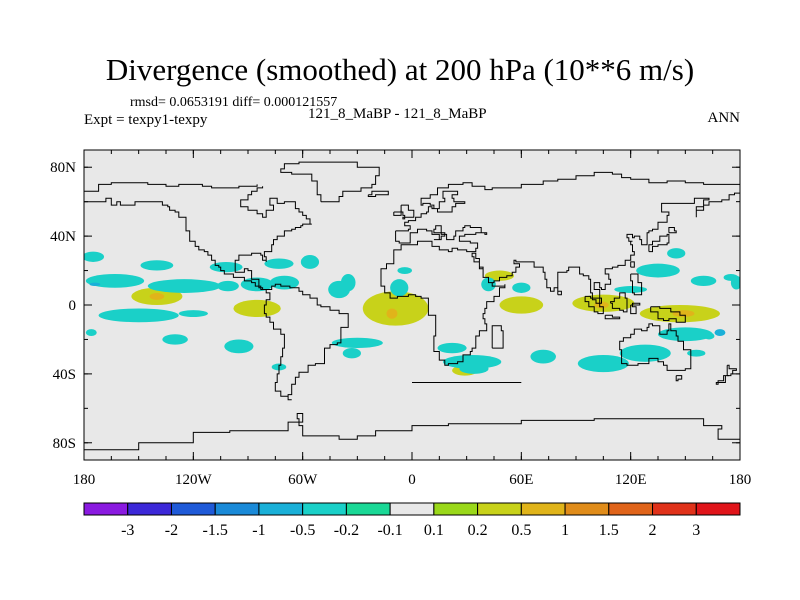 The image size is (800, 600). I want to click on expt-line: Expt = texpy1-texpy, so click(146, 120).